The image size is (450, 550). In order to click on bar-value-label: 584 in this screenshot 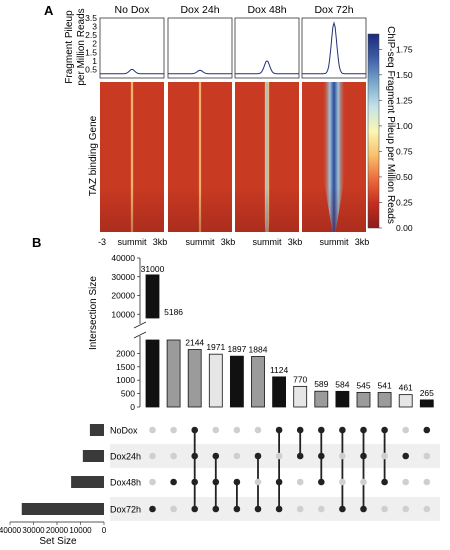, I will do `click(342, 384)`.